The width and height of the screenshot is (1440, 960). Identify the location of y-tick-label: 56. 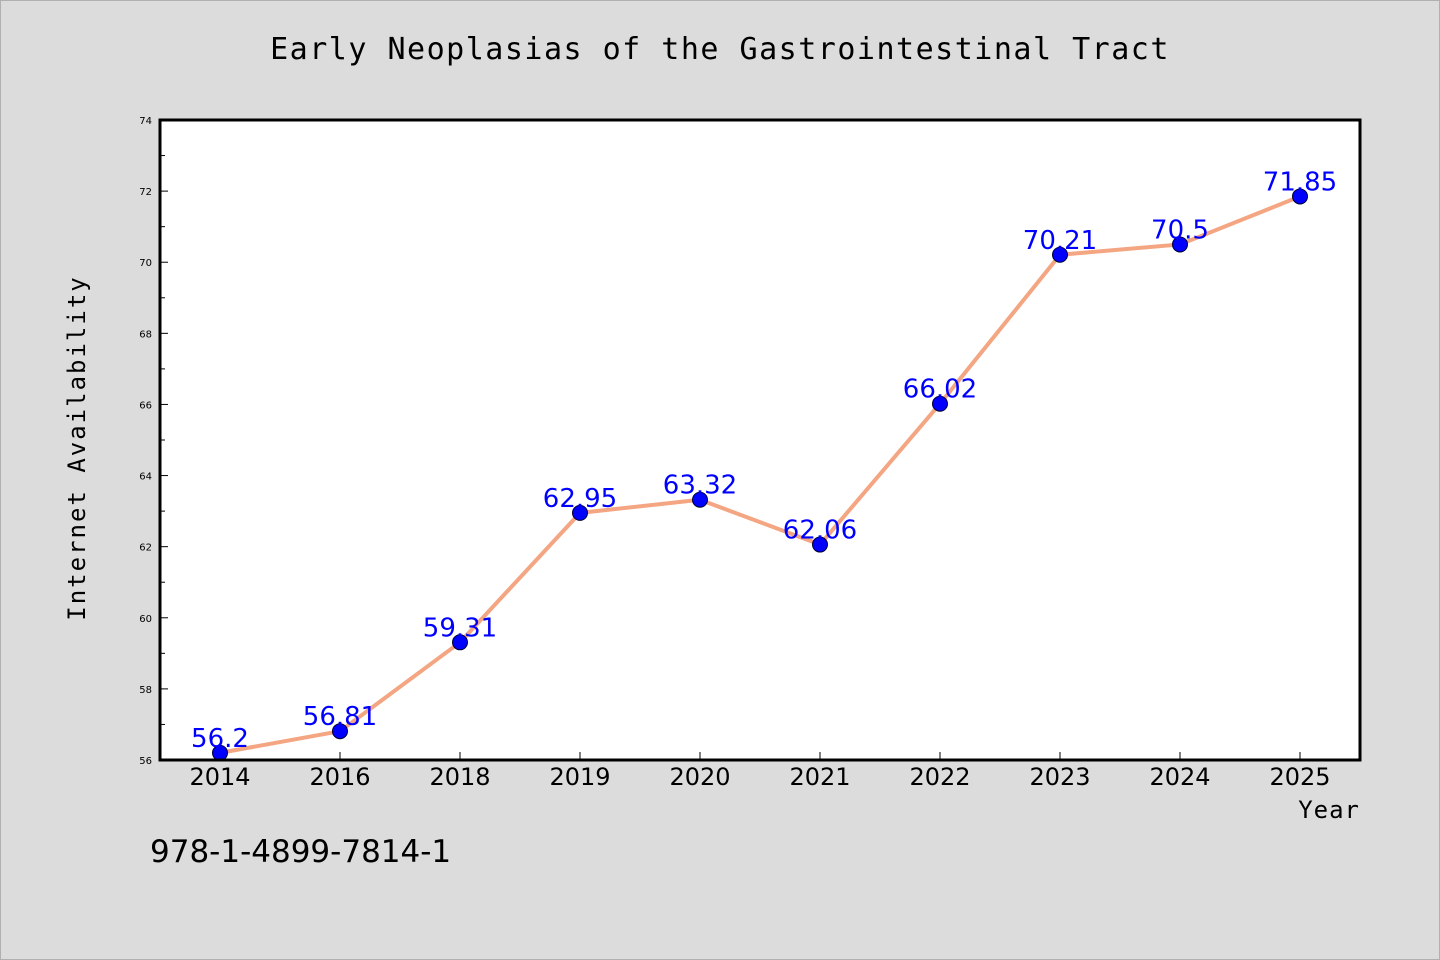
(145, 761).